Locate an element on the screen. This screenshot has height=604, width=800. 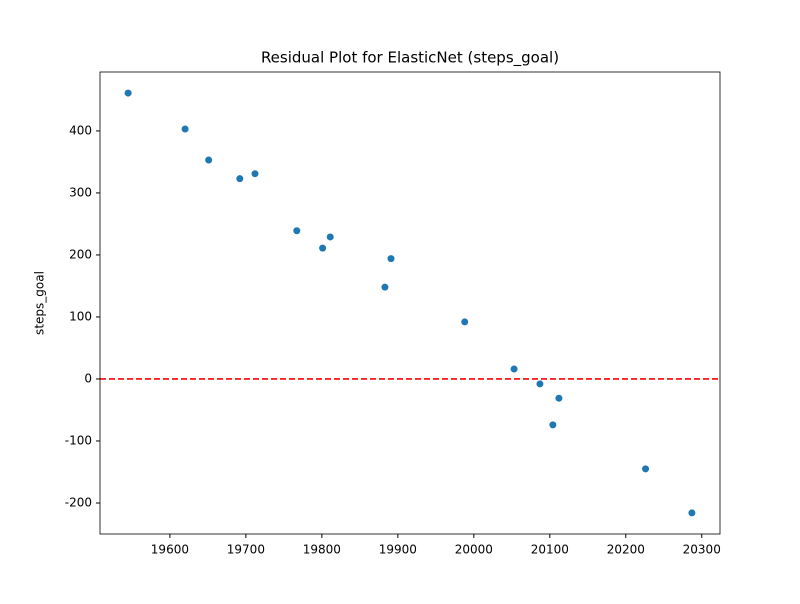
y-axis-label: steps_goal is located at coordinates (40, 303).